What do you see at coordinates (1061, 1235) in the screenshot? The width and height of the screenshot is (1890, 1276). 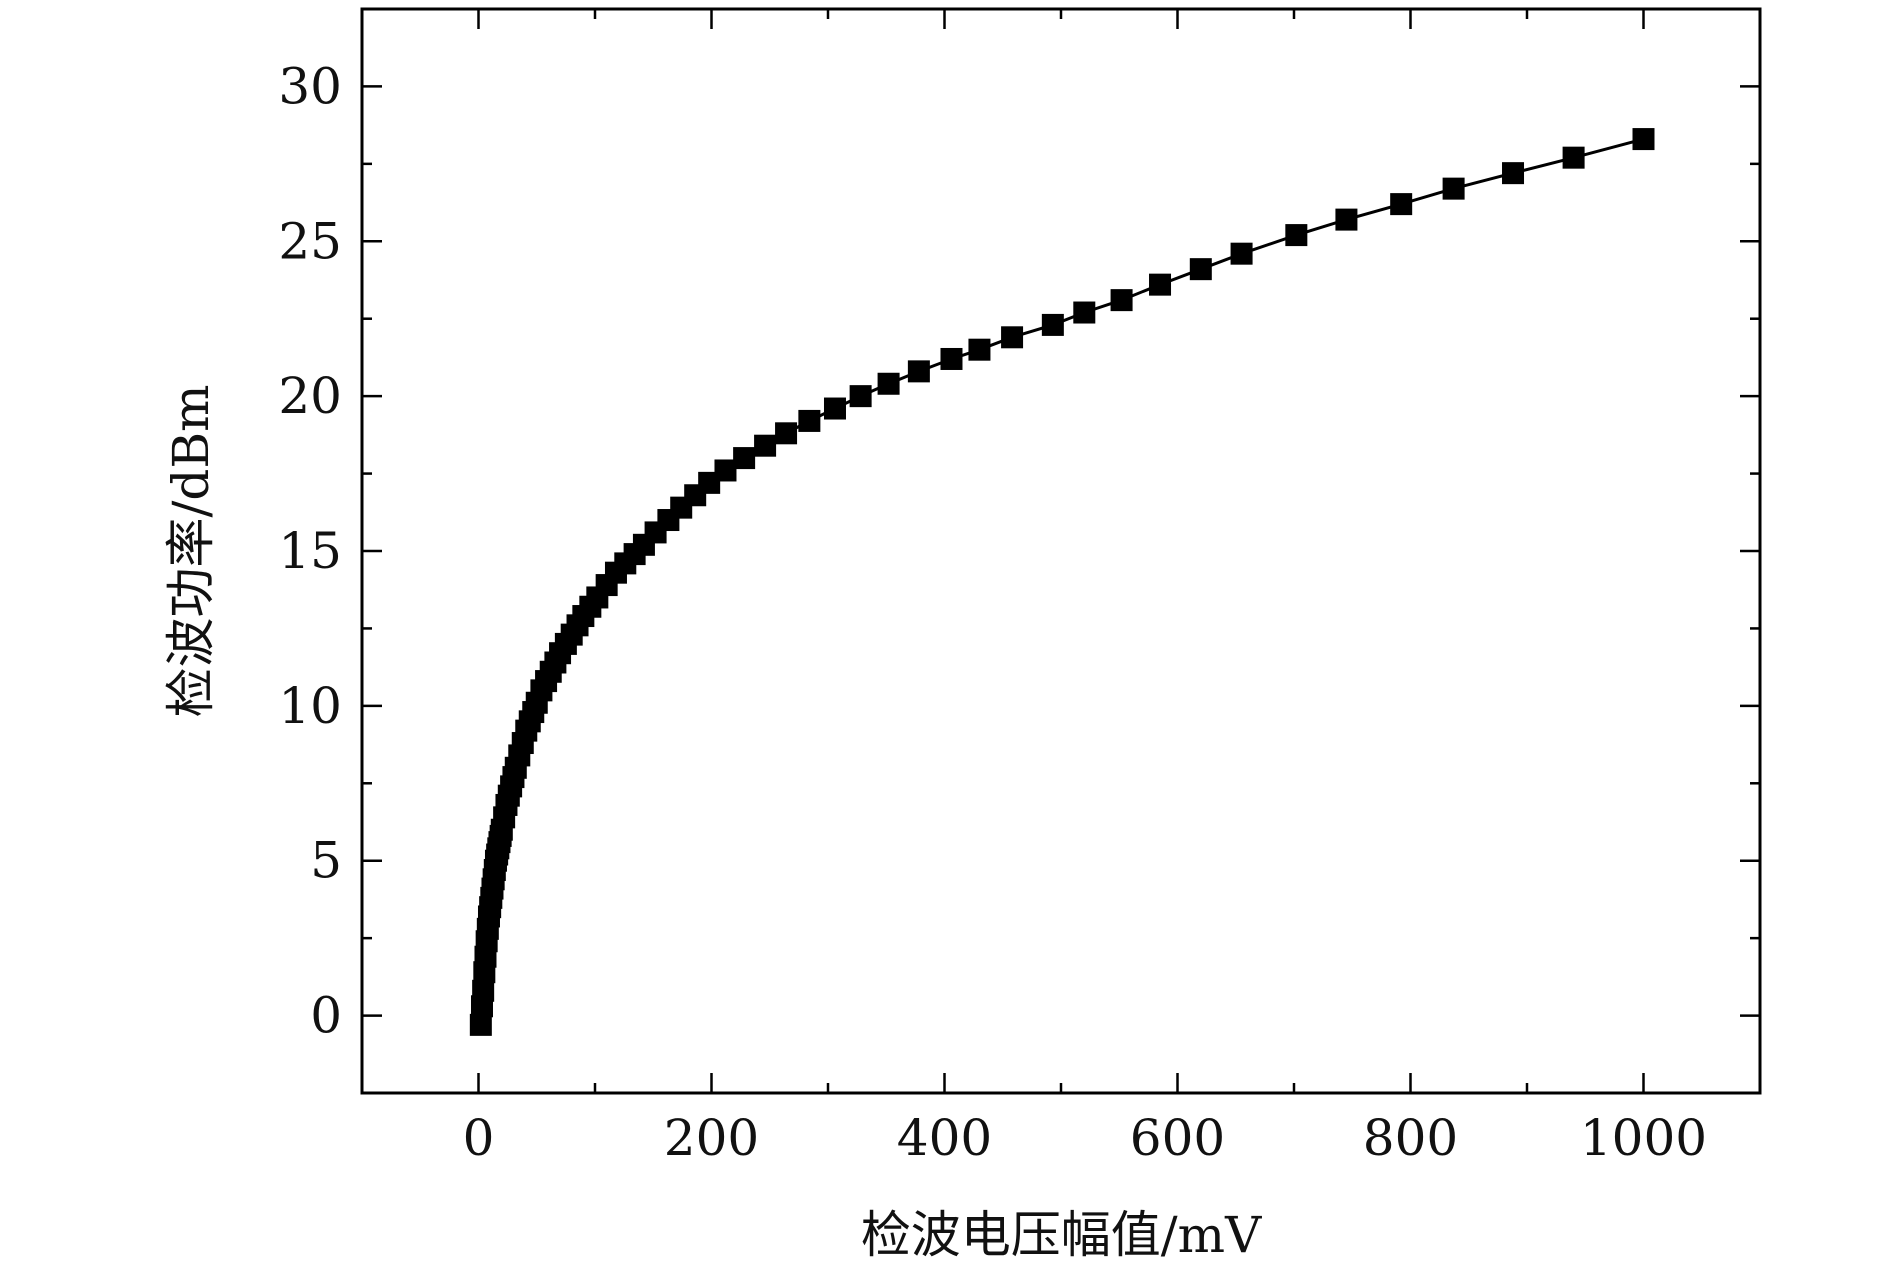 I see `x-axis-label: 检波电压幅值/mV` at bounding box center [1061, 1235].